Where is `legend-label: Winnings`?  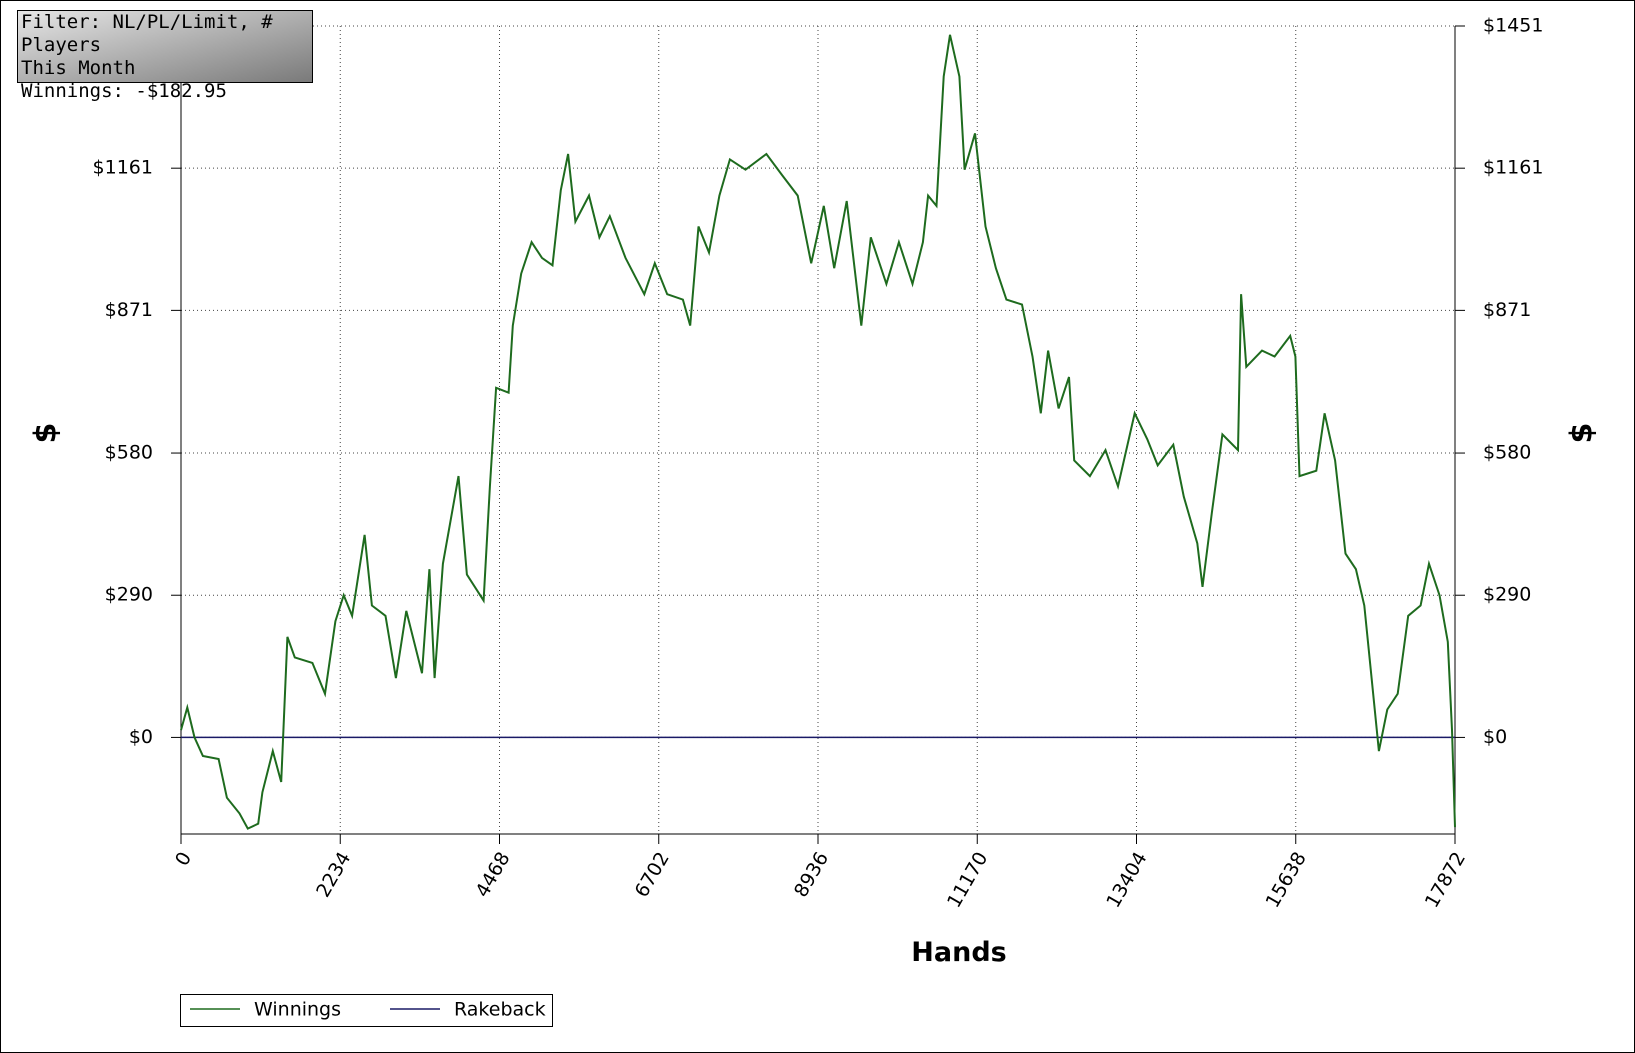
legend-label: Winnings is located at coordinates (297, 1010).